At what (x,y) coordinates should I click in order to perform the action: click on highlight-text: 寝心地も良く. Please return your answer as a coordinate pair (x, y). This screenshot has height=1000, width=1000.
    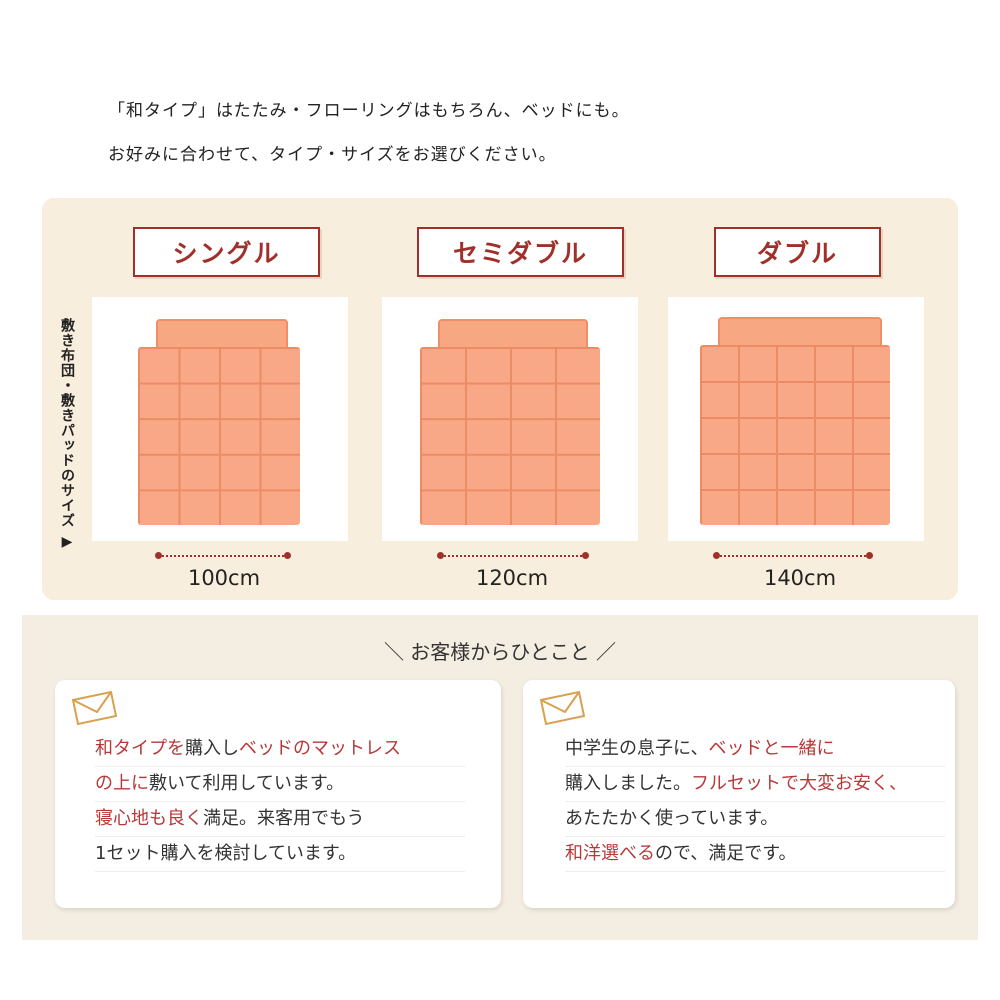
    Looking at the image, I should click on (149, 818).